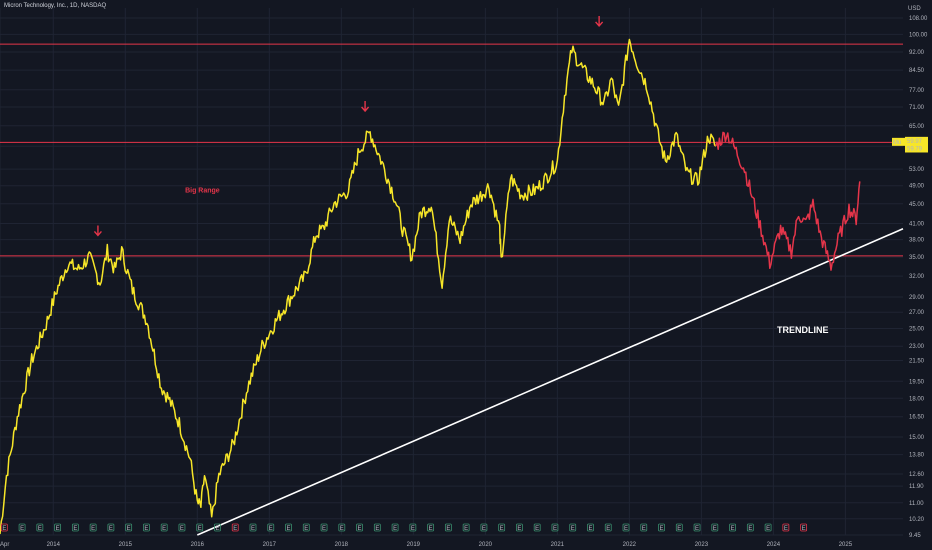 This screenshot has width=932, height=550. I want to click on earnings-marker-label-32: E, so click(573, 529).